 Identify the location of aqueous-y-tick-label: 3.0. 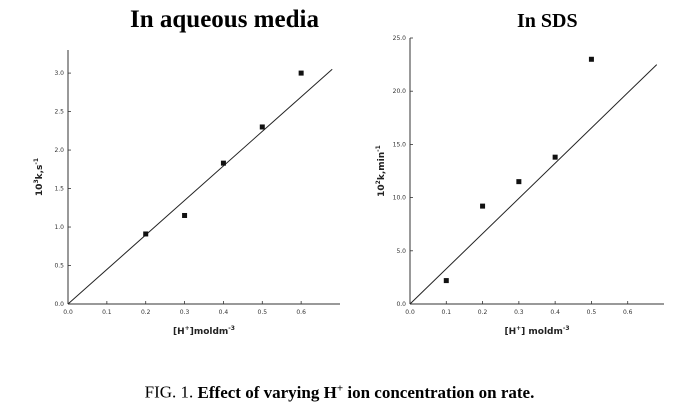
(59, 73).